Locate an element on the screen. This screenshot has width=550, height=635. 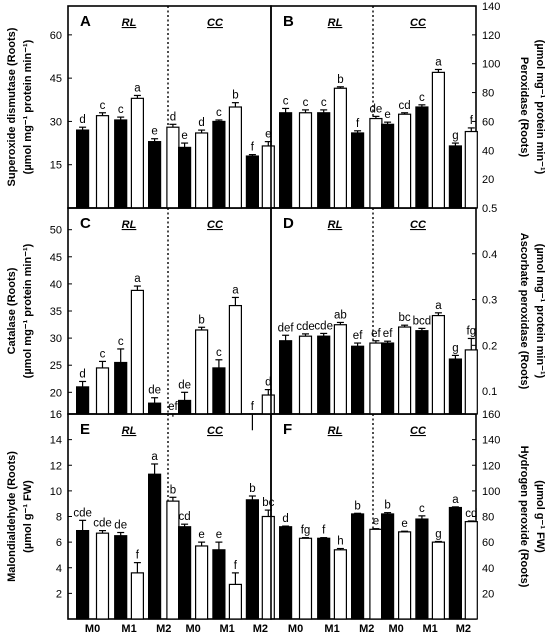
panel-b-sig-letter: f is located at coordinates (472, 121).